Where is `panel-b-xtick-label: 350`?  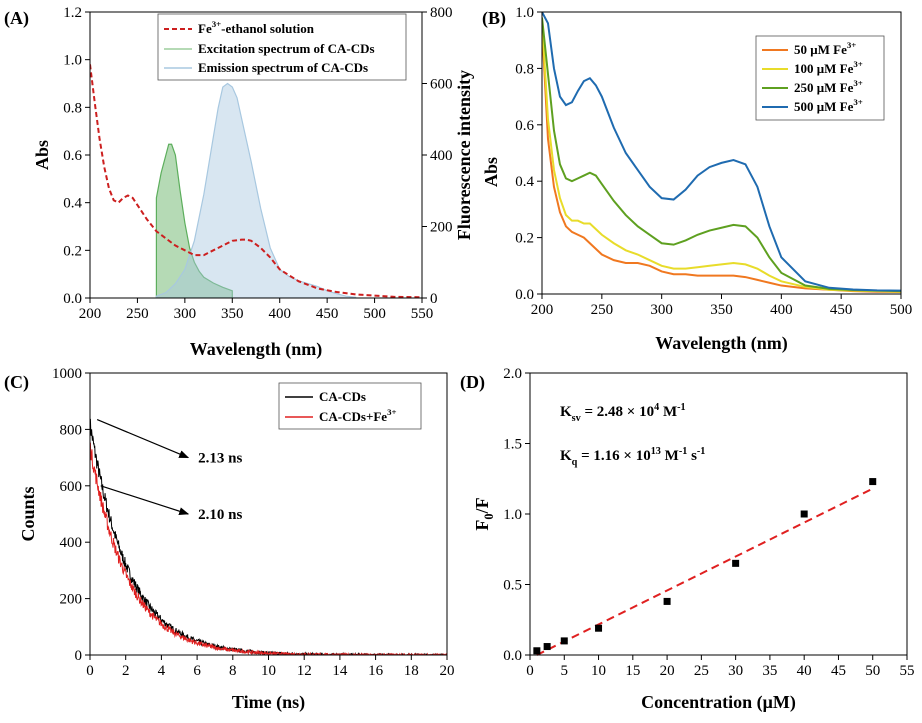
panel-b-xtick-label: 350 is located at coordinates (721, 310).